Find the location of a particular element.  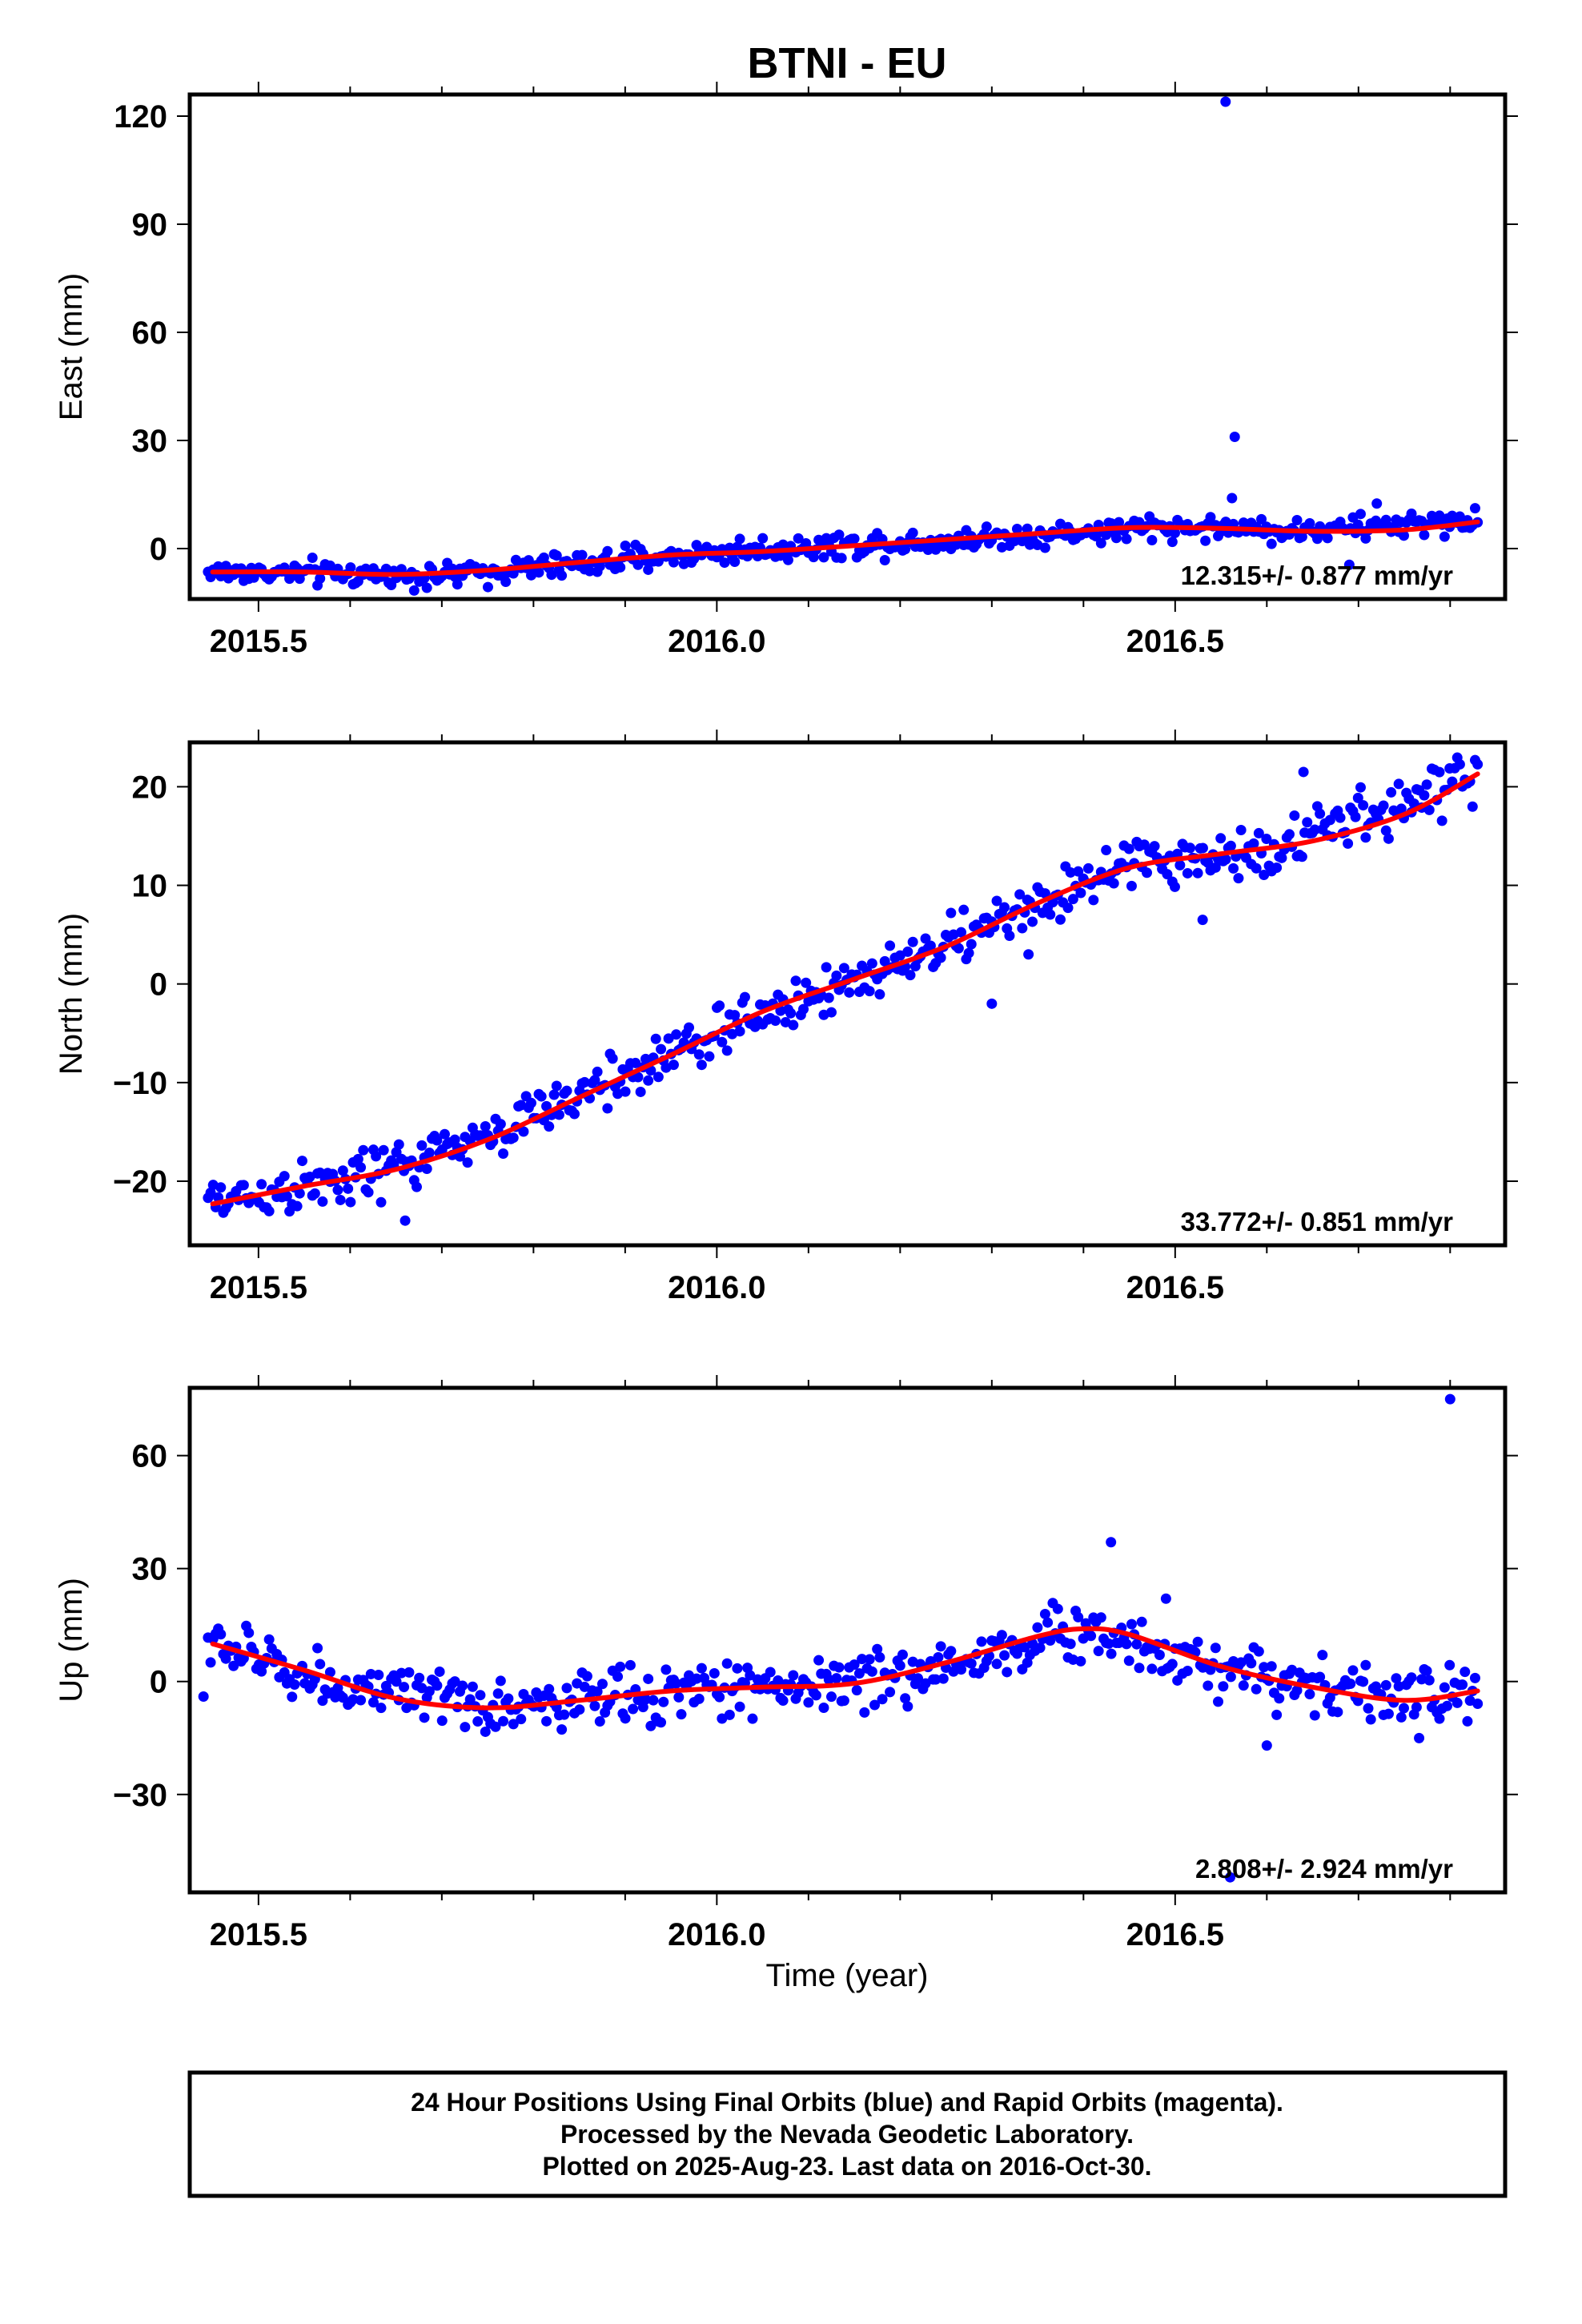

x-axis-label: Time (year) is located at coordinates (847, 1975).